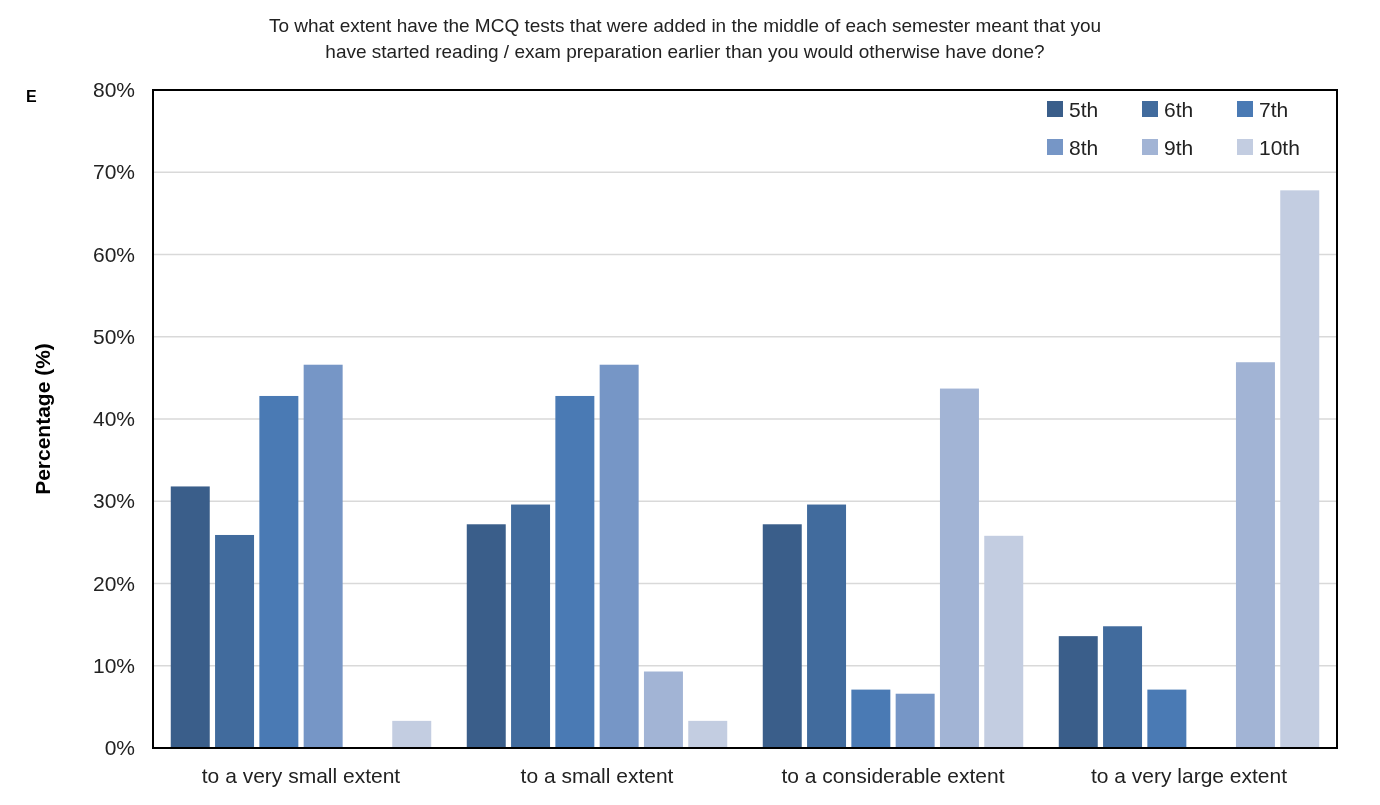 This screenshot has height=805, width=1380. What do you see at coordinates (113, 254) in the screenshot?
I see `y-tick-label: 60%` at bounding box center [113, 254].